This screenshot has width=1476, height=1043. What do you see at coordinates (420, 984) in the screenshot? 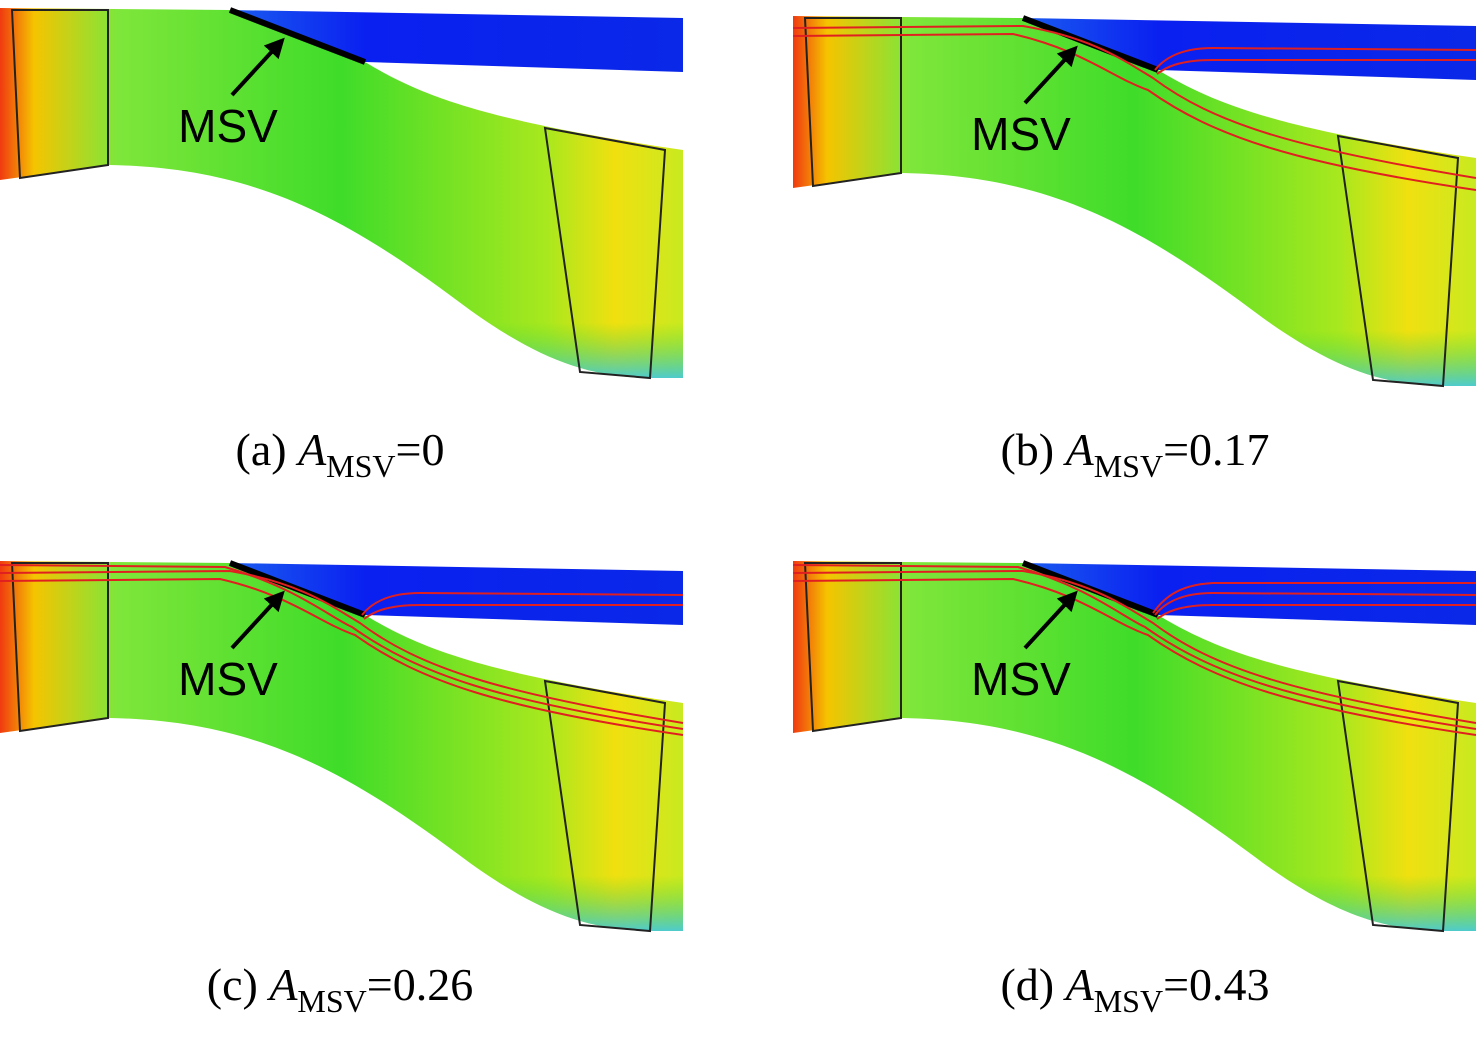
I see `caption-value: =0.26` at bounding box center [420, 984].